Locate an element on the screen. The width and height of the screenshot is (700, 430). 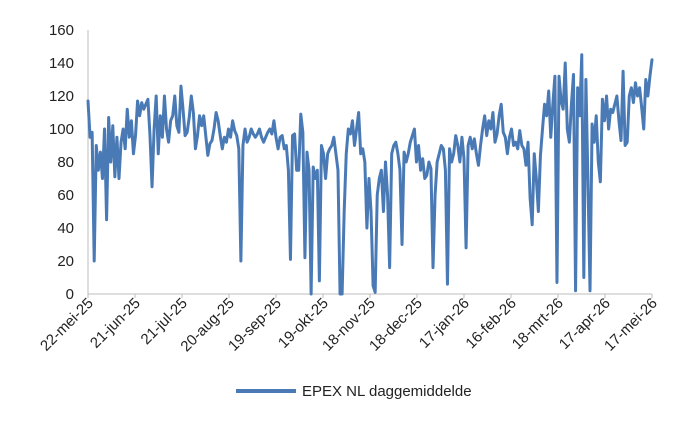
y-tick-label: 160 is located at coordinates (61, 30).